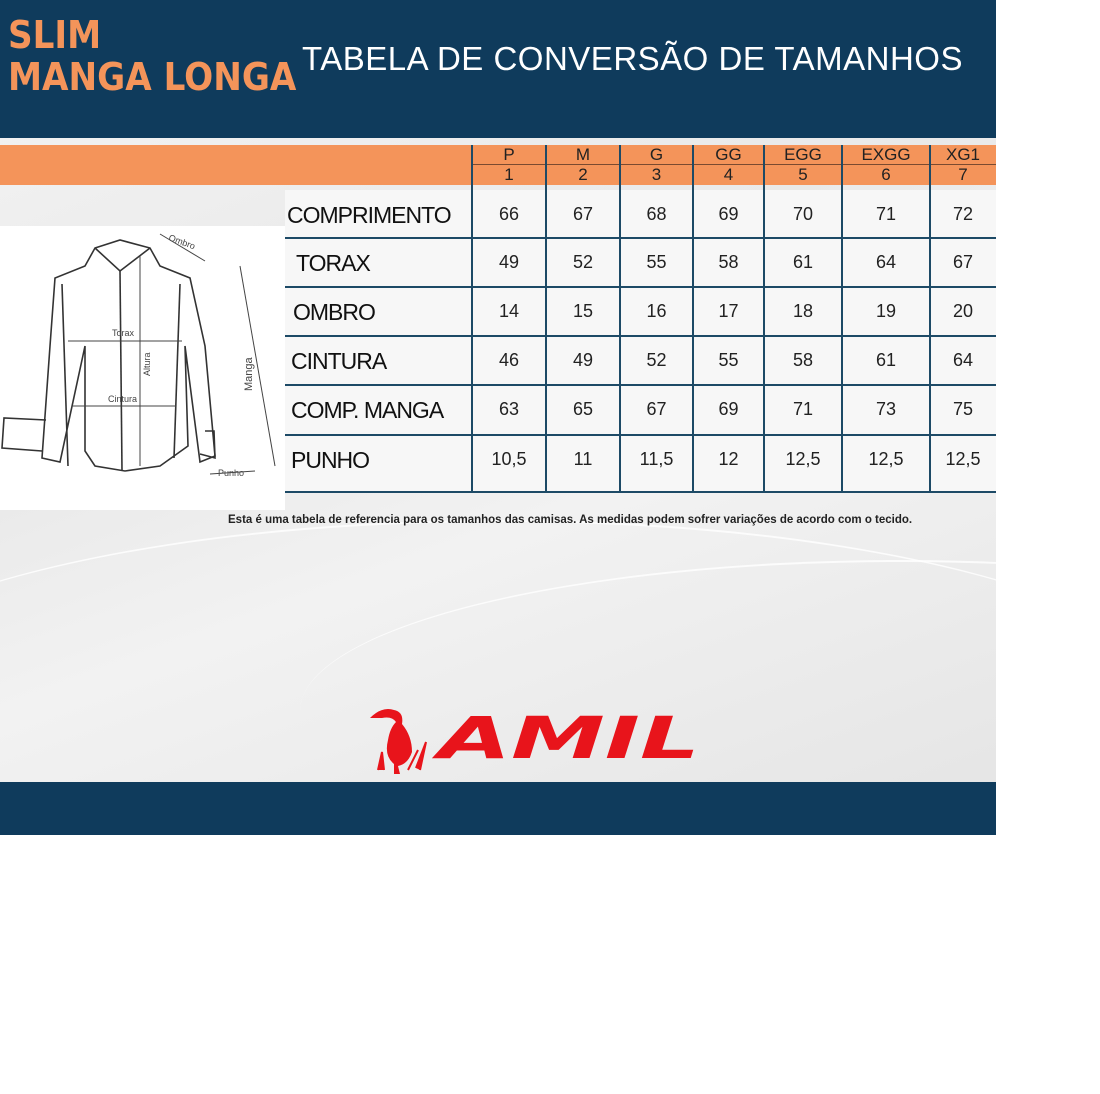  What do you see at coordinates (249, 373) in the screenshot?
I see `manga-label: Manga` at bounding box center [249, 373].